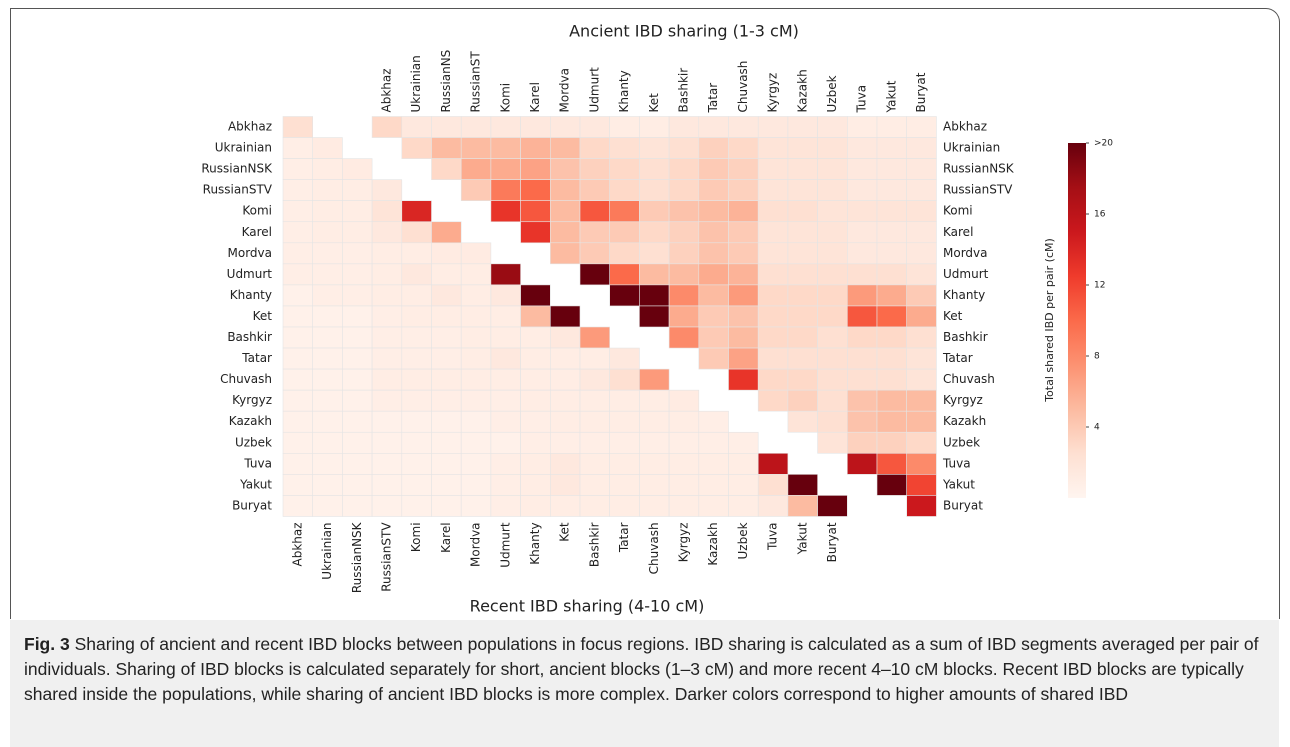 The width and height of the screenshot is (1290, 747). What do you see at coordinates (47, 644) in the screenshot?
I see `caption-label: Fig. 3` at bounding box center [47, 644].